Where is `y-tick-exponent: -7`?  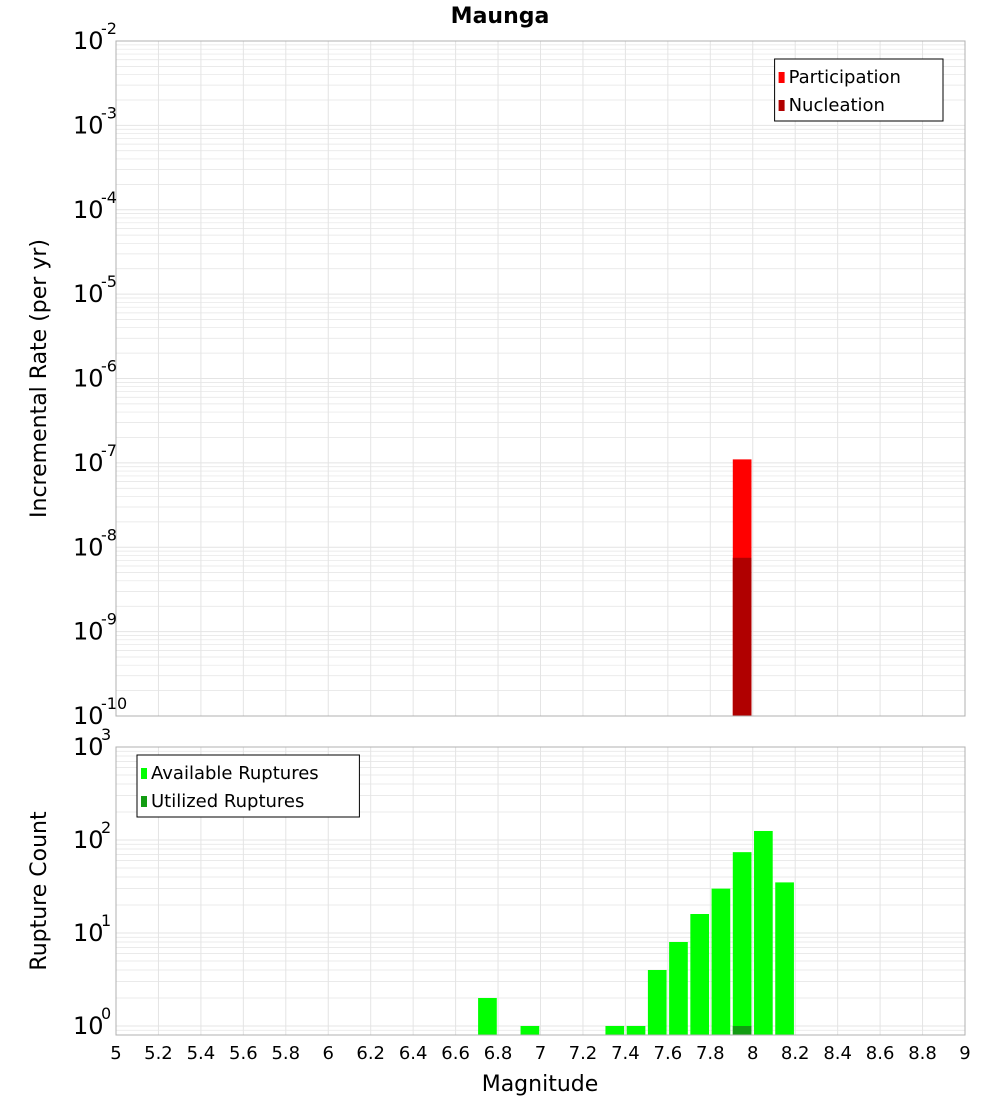 y-tick-exponent: -7 is located at coordinates (109, 450).